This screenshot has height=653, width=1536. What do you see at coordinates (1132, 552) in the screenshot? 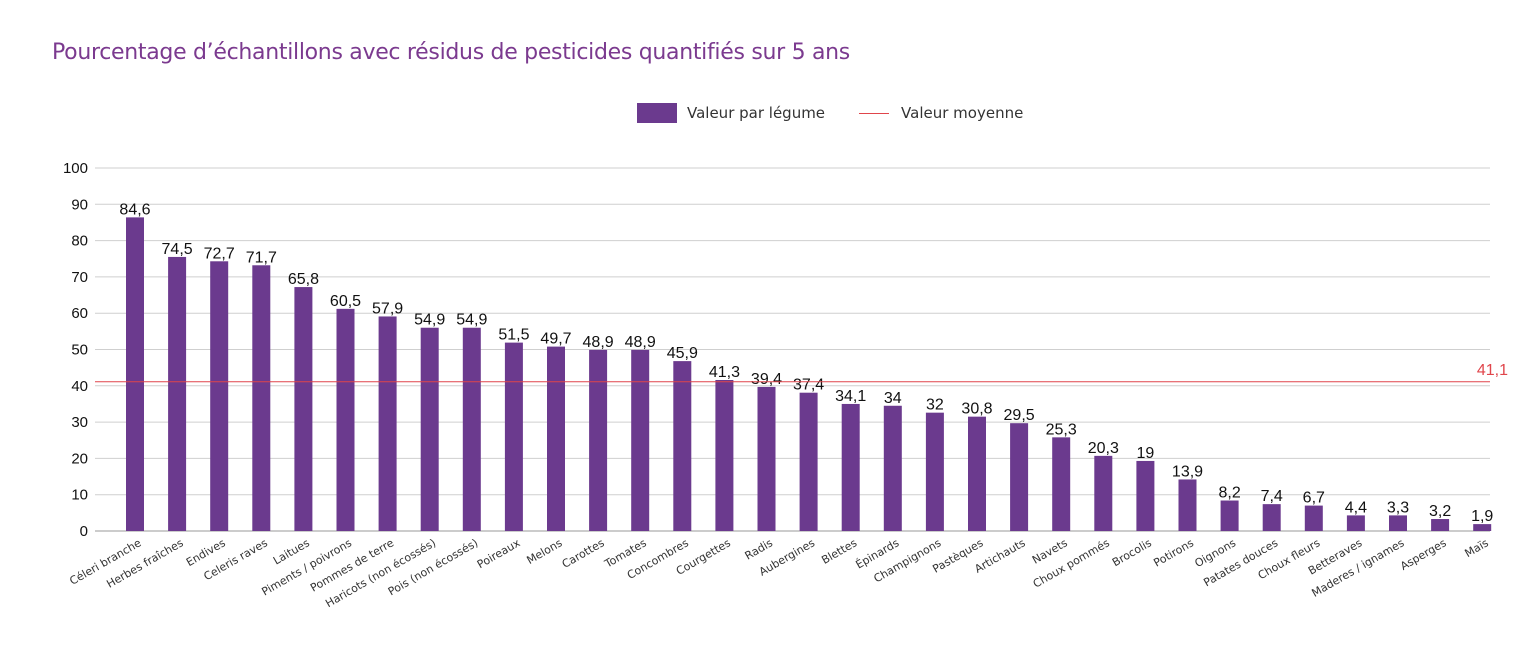
I see `x-tick-label: Brocolis` at bounding box center [1132, 552].